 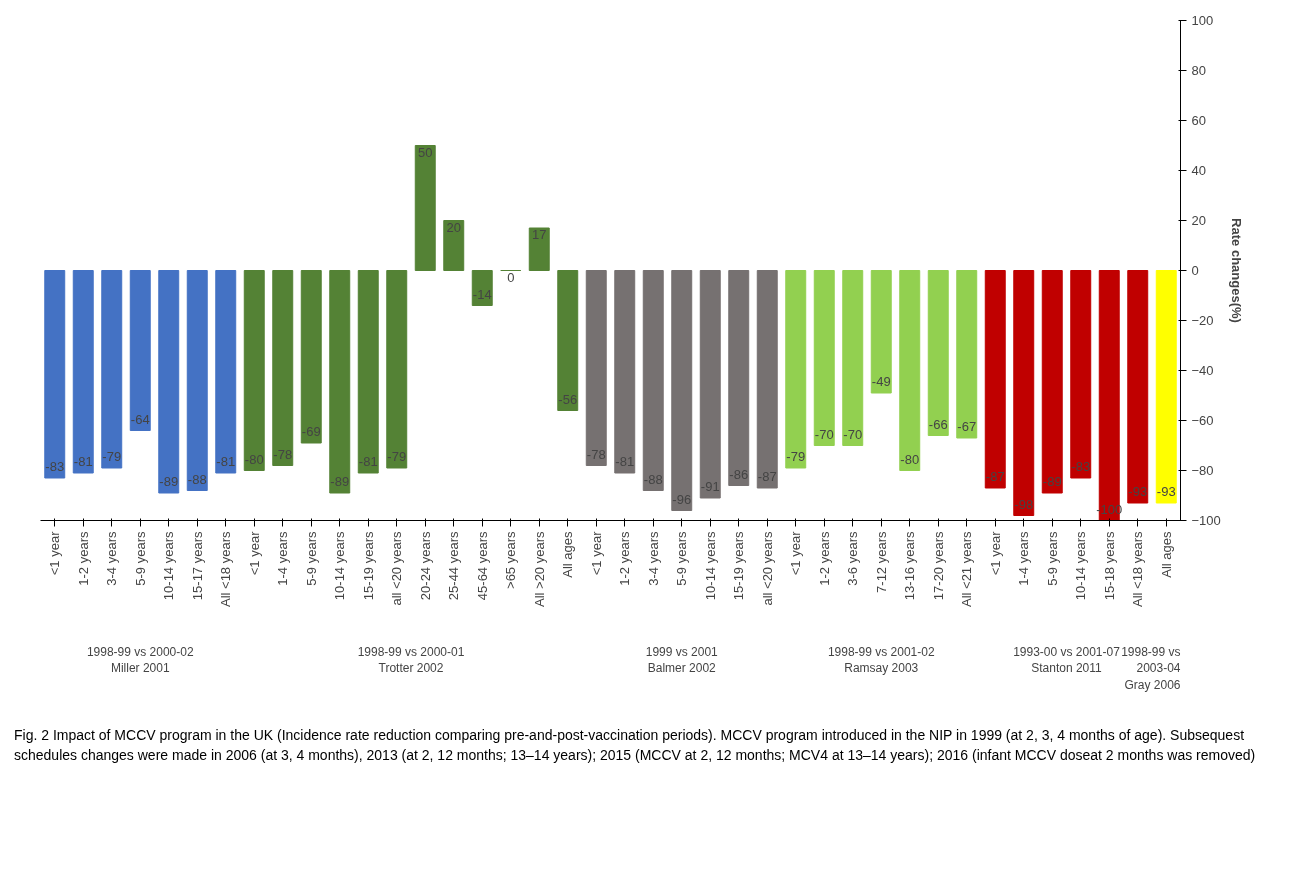 What do you see at coordinates (1202, 320) in the screenshot?
I see `y-tick-label: −20` at bounding box center [1202, 320].